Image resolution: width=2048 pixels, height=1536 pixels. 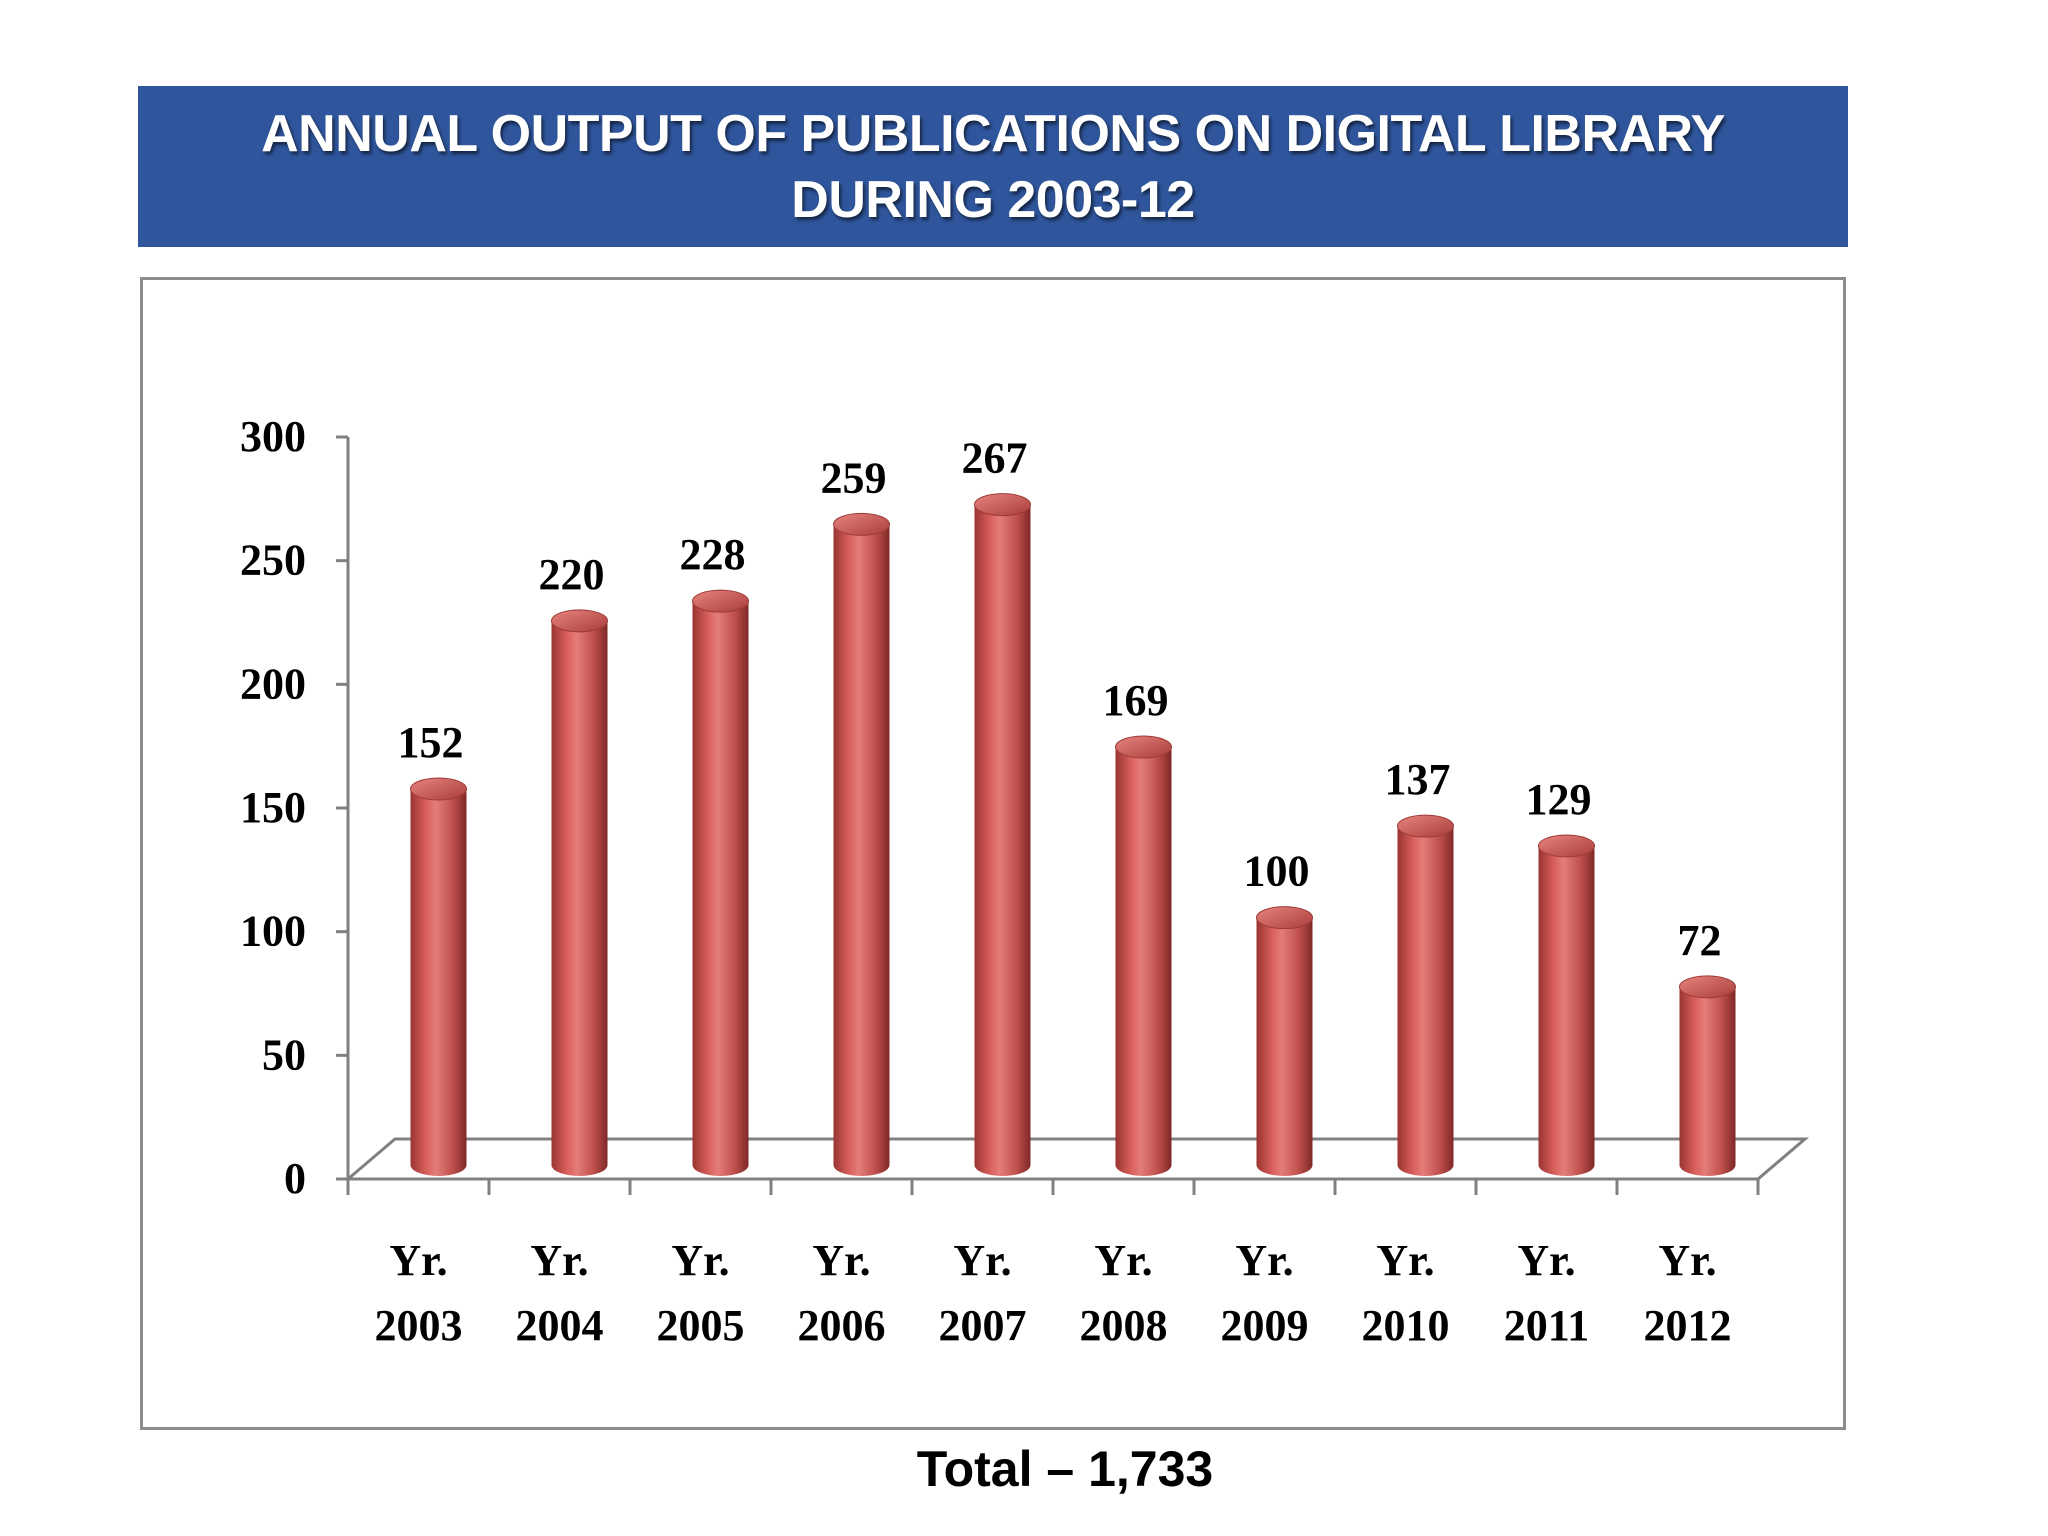 What do you see at coordinates (273, 683) in the screenshot?
I see `y-tick-label: 200` at bounding box center [273, 683].